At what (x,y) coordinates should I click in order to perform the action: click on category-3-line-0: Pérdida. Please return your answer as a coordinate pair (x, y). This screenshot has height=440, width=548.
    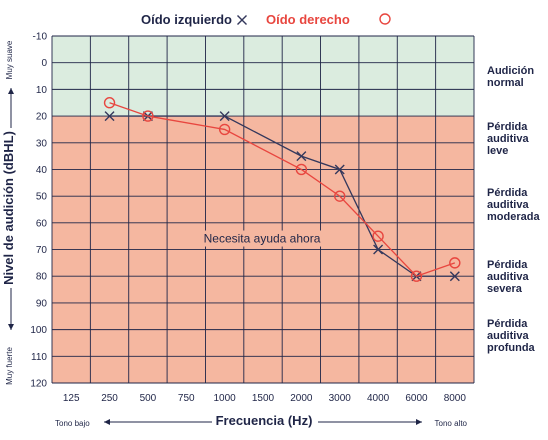
    Looking at the image, I should click on (507, 265).